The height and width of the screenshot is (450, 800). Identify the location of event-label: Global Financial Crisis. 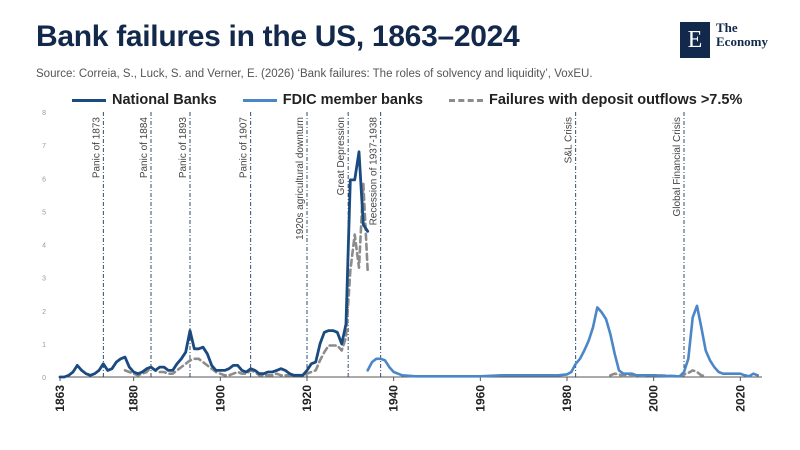
(677, 166).